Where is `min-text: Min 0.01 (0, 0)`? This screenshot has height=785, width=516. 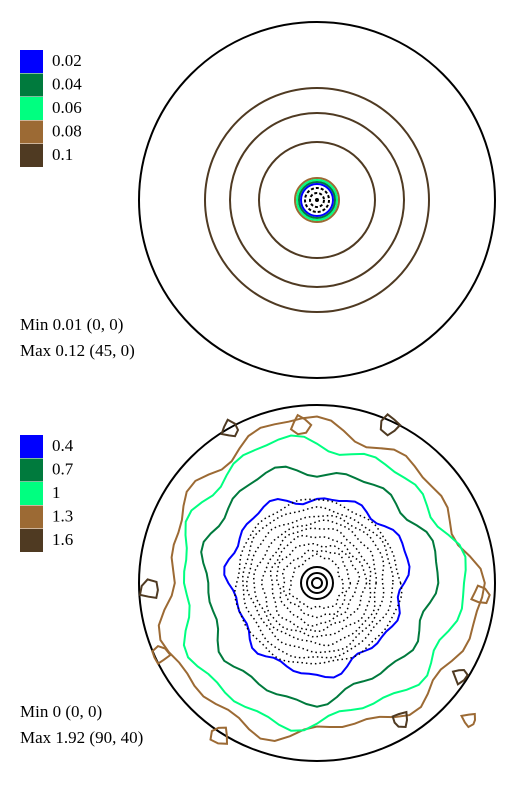
min-text: Min 0.01 (0, 0) is located at coordinates (71, 324).